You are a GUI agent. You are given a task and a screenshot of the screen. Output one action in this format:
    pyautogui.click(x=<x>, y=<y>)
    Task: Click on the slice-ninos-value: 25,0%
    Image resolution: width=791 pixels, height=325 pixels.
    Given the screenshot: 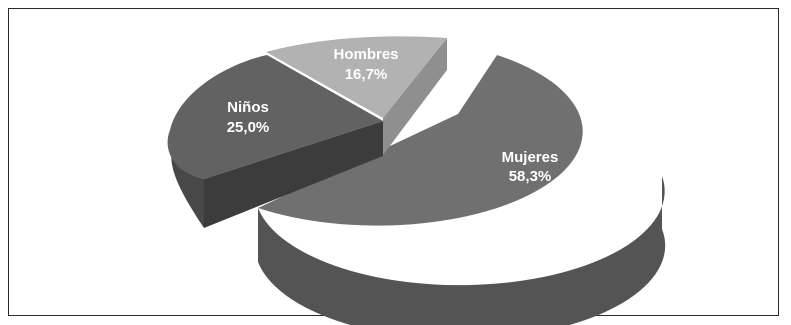 What is the action you would take?
    pyautogui.click(x=248, y=127)
    